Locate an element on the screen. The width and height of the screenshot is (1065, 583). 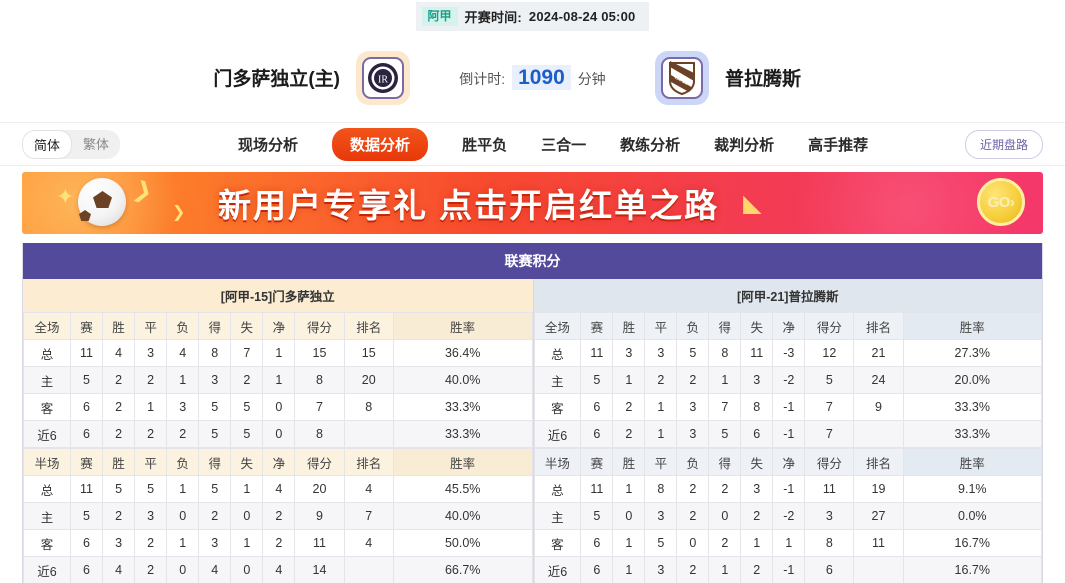
cell-loss: 0 is located at coordinates (693, 543).